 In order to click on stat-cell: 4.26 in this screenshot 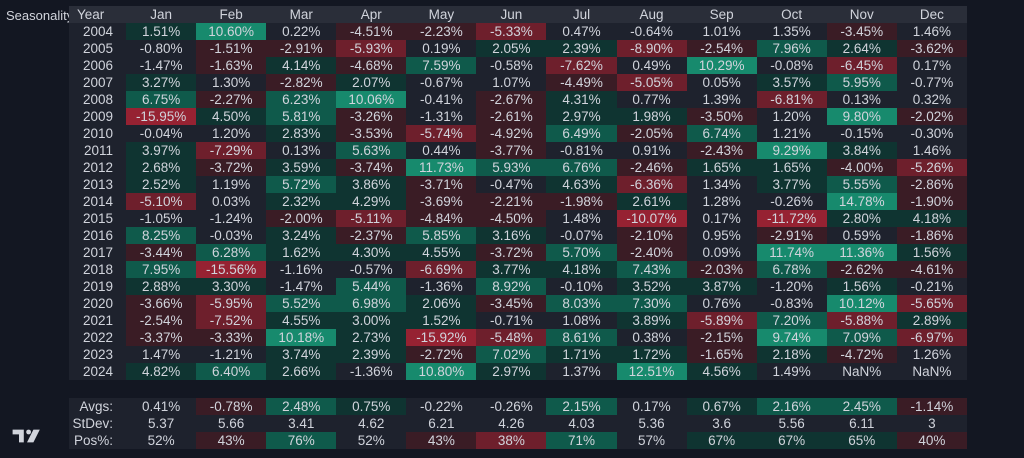, I will do `click(511, 423)`.